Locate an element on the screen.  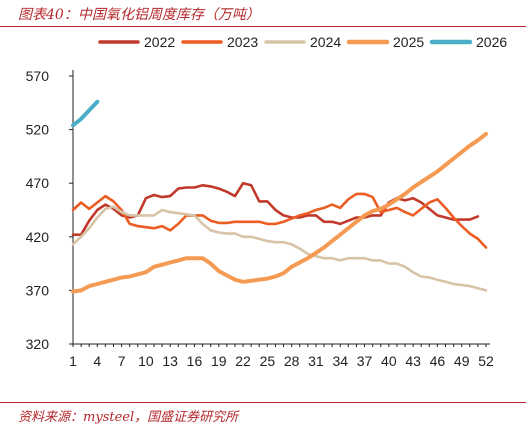
x-tick-label: 37 is located at coordinates (365, 361).